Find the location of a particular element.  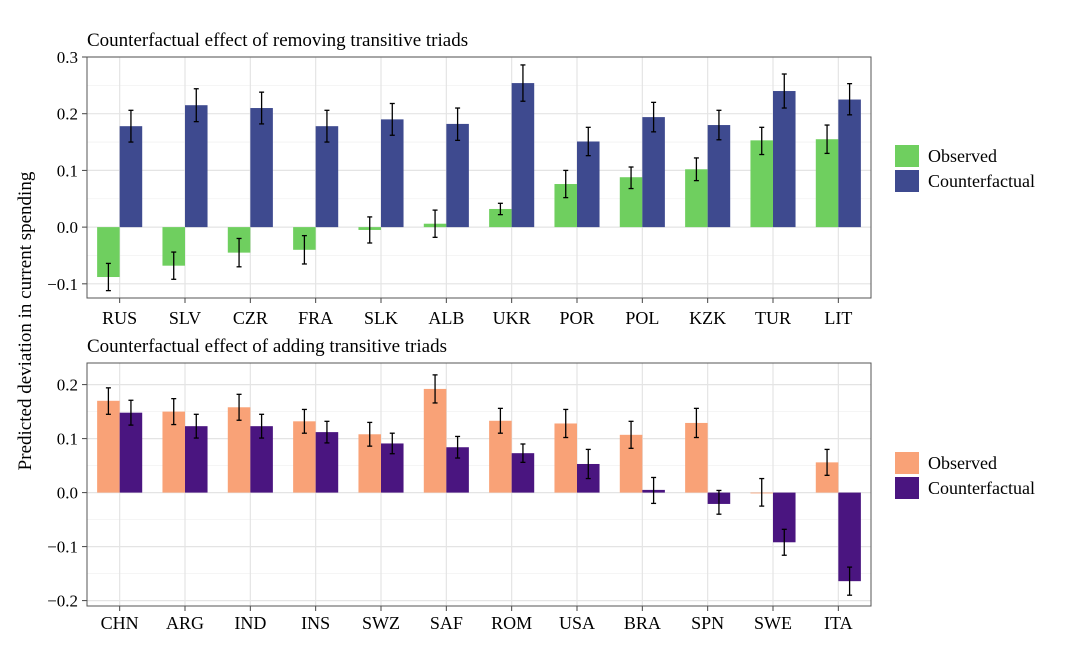

x-tick-label-lit: LIT is located at coordinates (838, 318).